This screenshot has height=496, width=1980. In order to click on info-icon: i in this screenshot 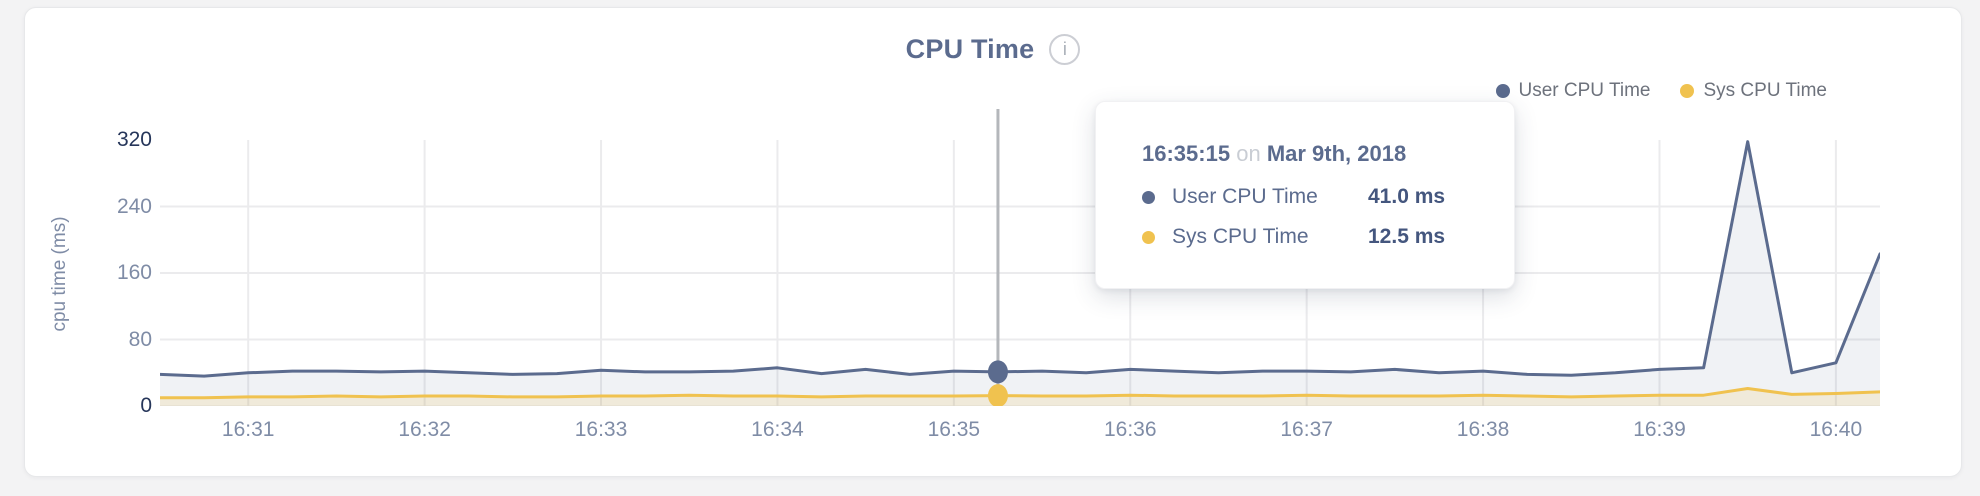, I will do `click(1065, 49)`.